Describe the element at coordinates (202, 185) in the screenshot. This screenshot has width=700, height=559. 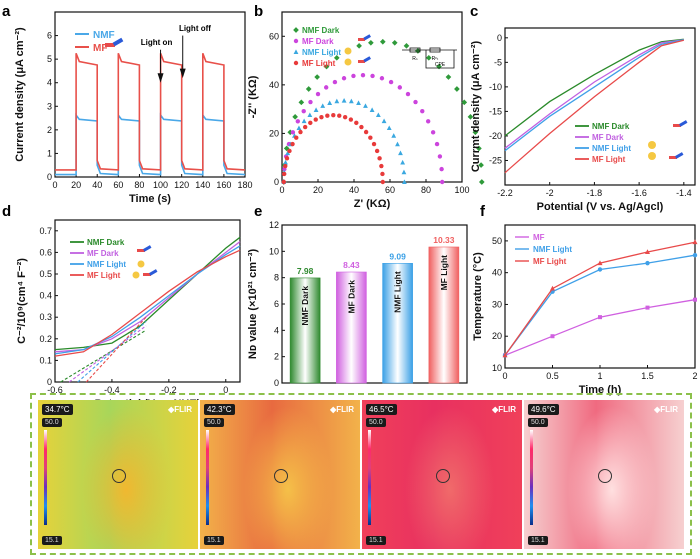
I see `x-tick-label-a: 140` at that location.